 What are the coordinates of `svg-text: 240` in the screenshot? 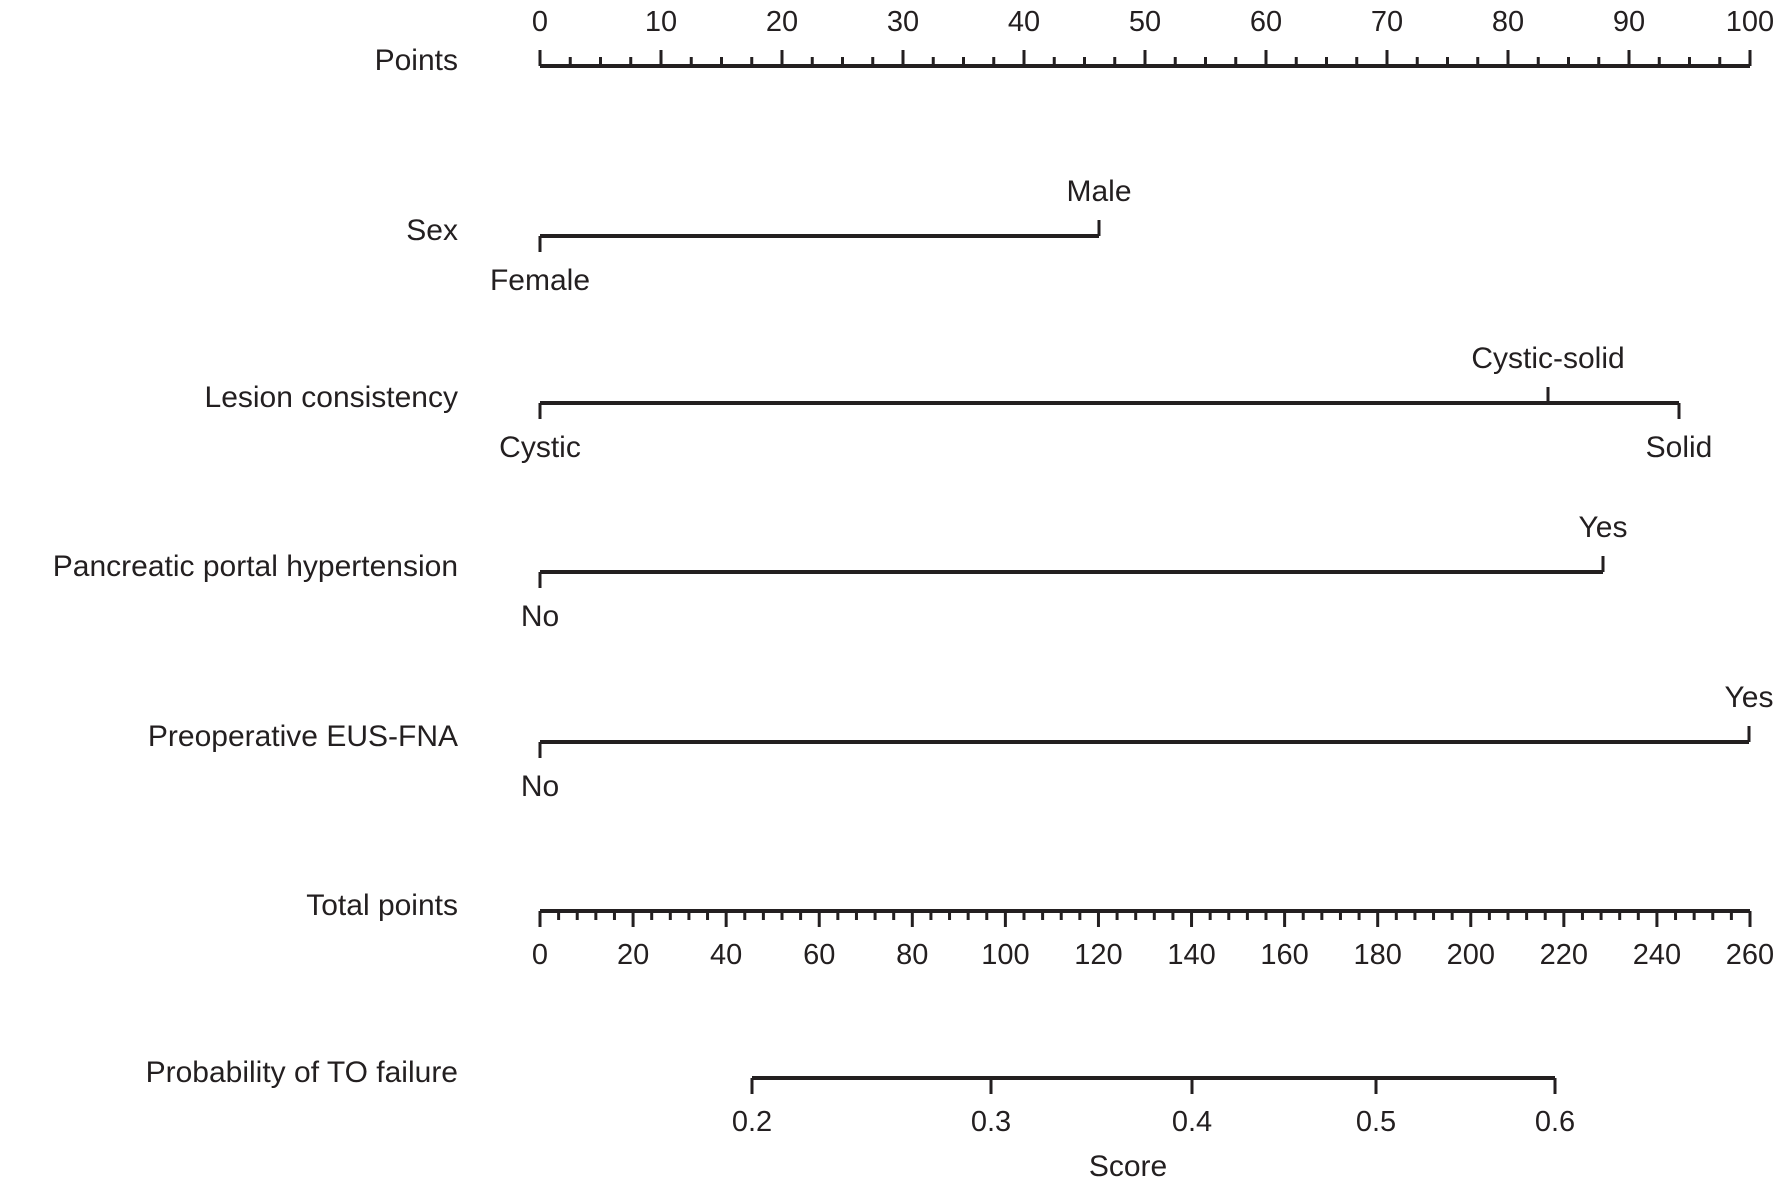 It's located at (1657, 955).